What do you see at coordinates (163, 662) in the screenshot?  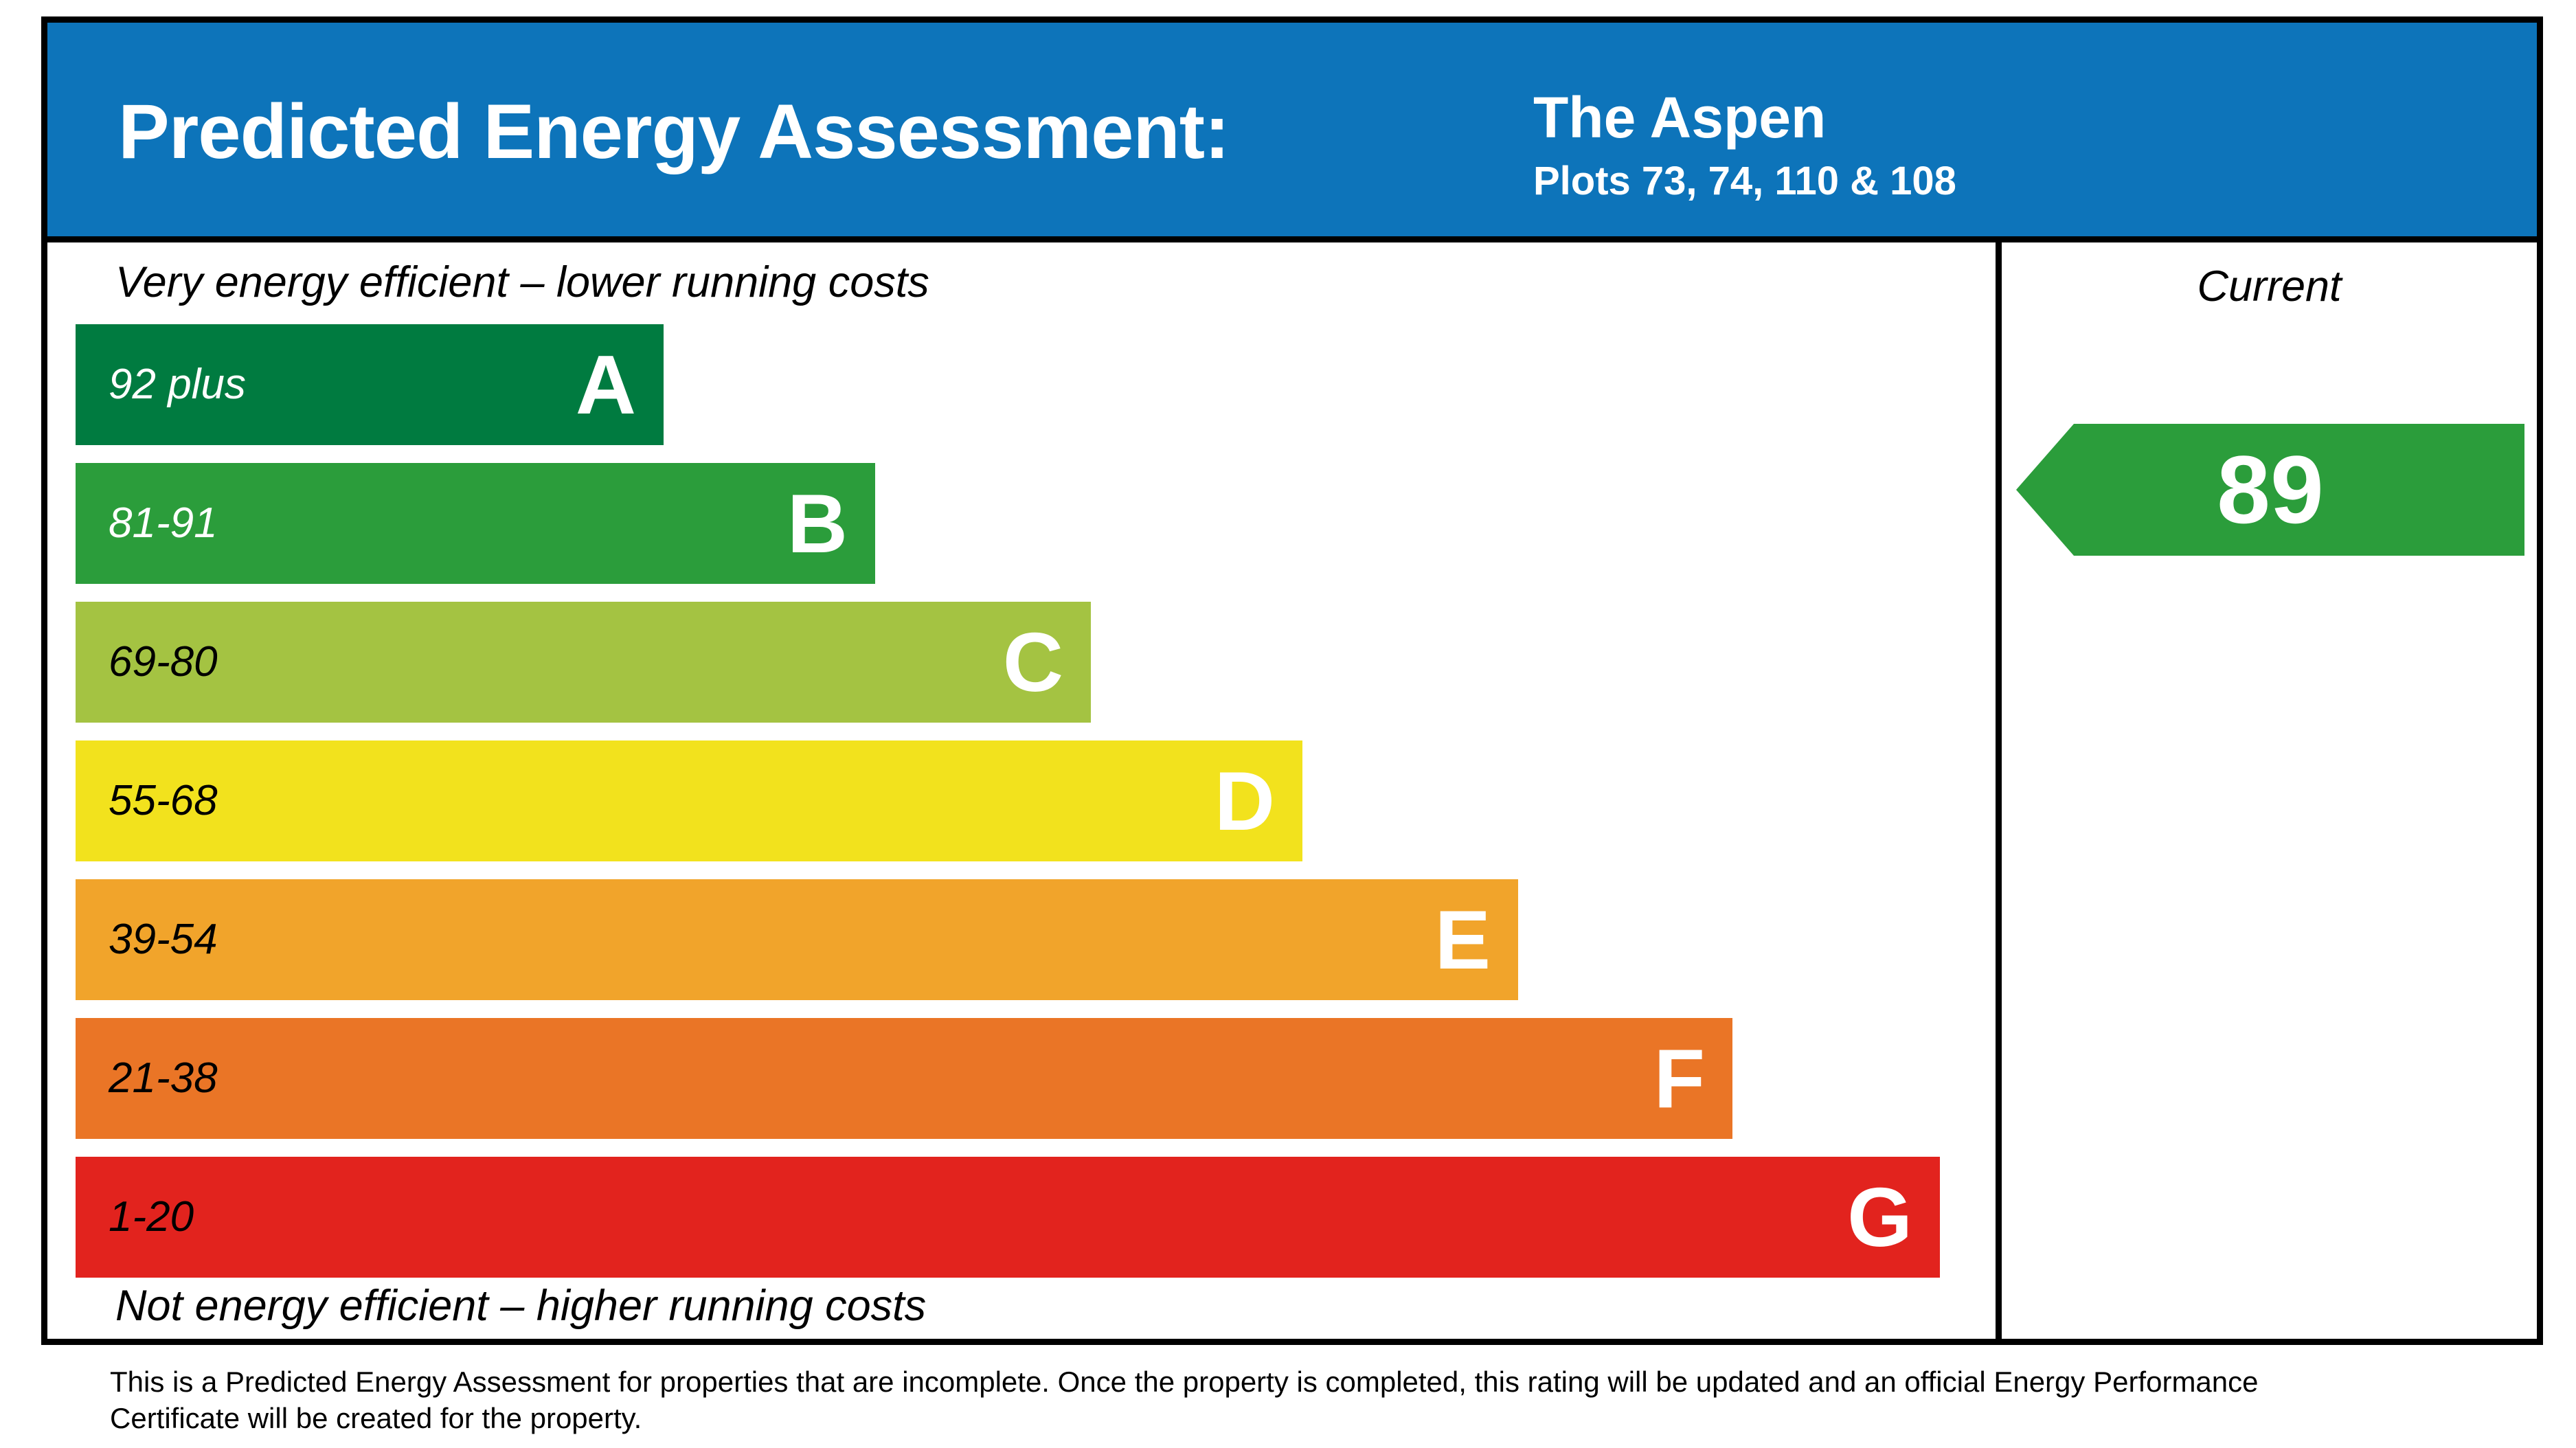 I see `band-range-label: 69-80` at bounding box center [163, 662].